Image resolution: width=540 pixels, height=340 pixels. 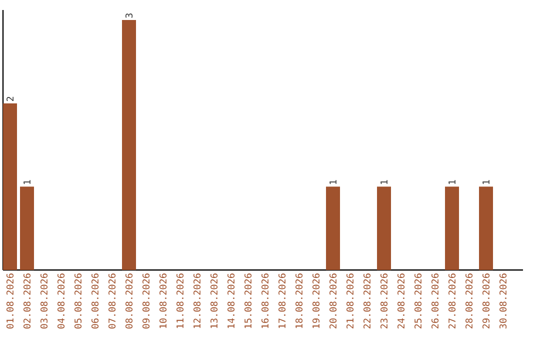 What do you see at coordinates (401, 301) in the screenshot?
I see `x-tick-label: 24.08.2026` at bounding box center [401, 301].